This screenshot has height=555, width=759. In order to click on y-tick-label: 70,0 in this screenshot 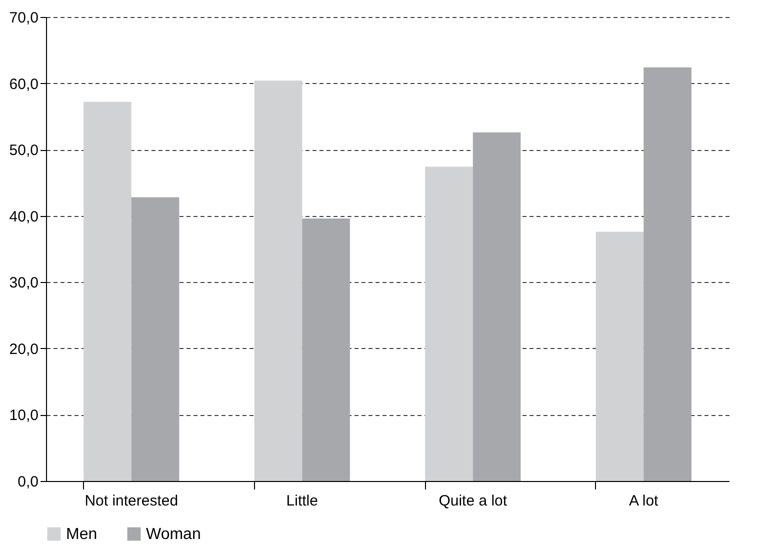, I will do `click(23, 18)`.